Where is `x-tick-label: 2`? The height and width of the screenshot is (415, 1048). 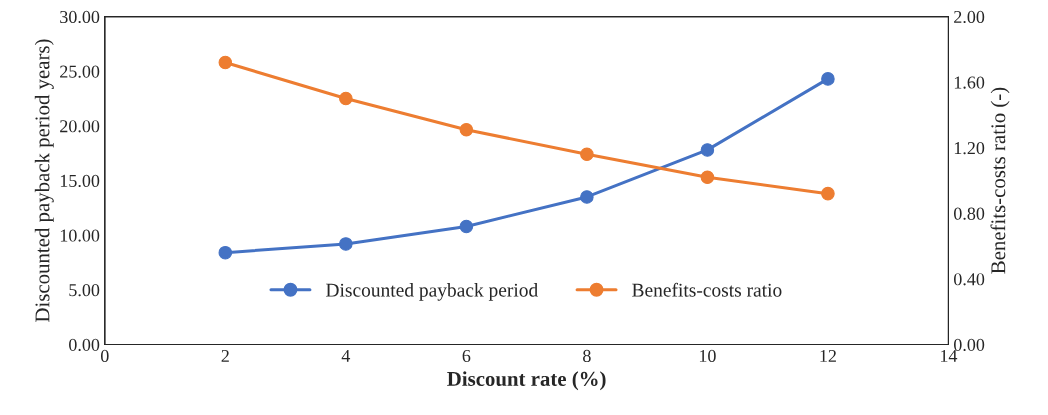 x-tick-label: 2 is located at coordinates (225, 355).